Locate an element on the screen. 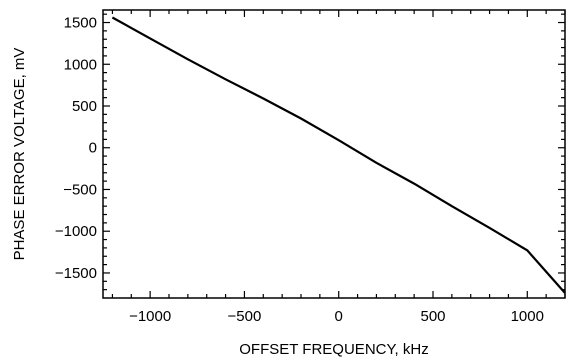  y-tick-label: 1000 is located at coordinates (80, 64).